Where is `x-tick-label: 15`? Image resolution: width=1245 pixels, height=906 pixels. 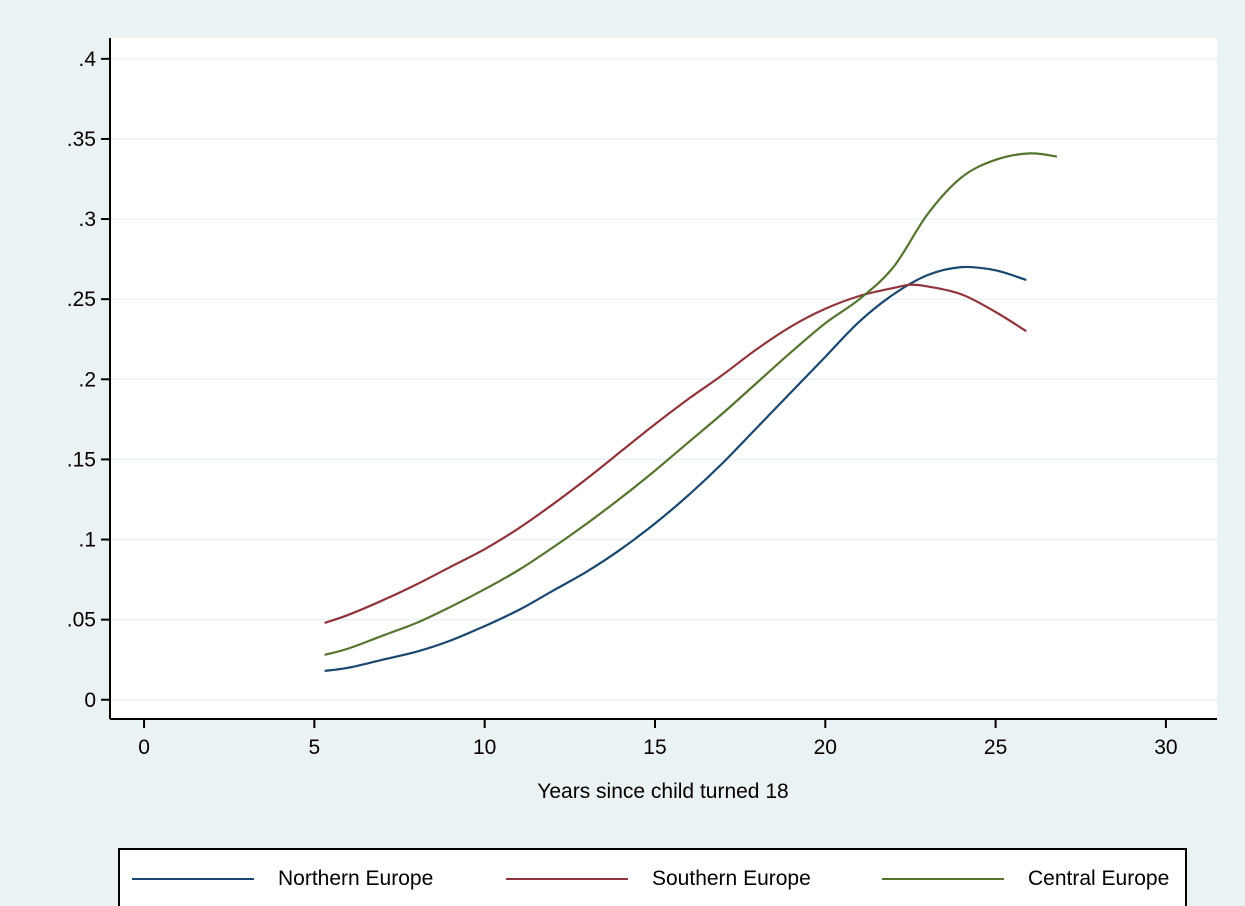 x-tick-label: 15 is located at coordinates (654, 747).